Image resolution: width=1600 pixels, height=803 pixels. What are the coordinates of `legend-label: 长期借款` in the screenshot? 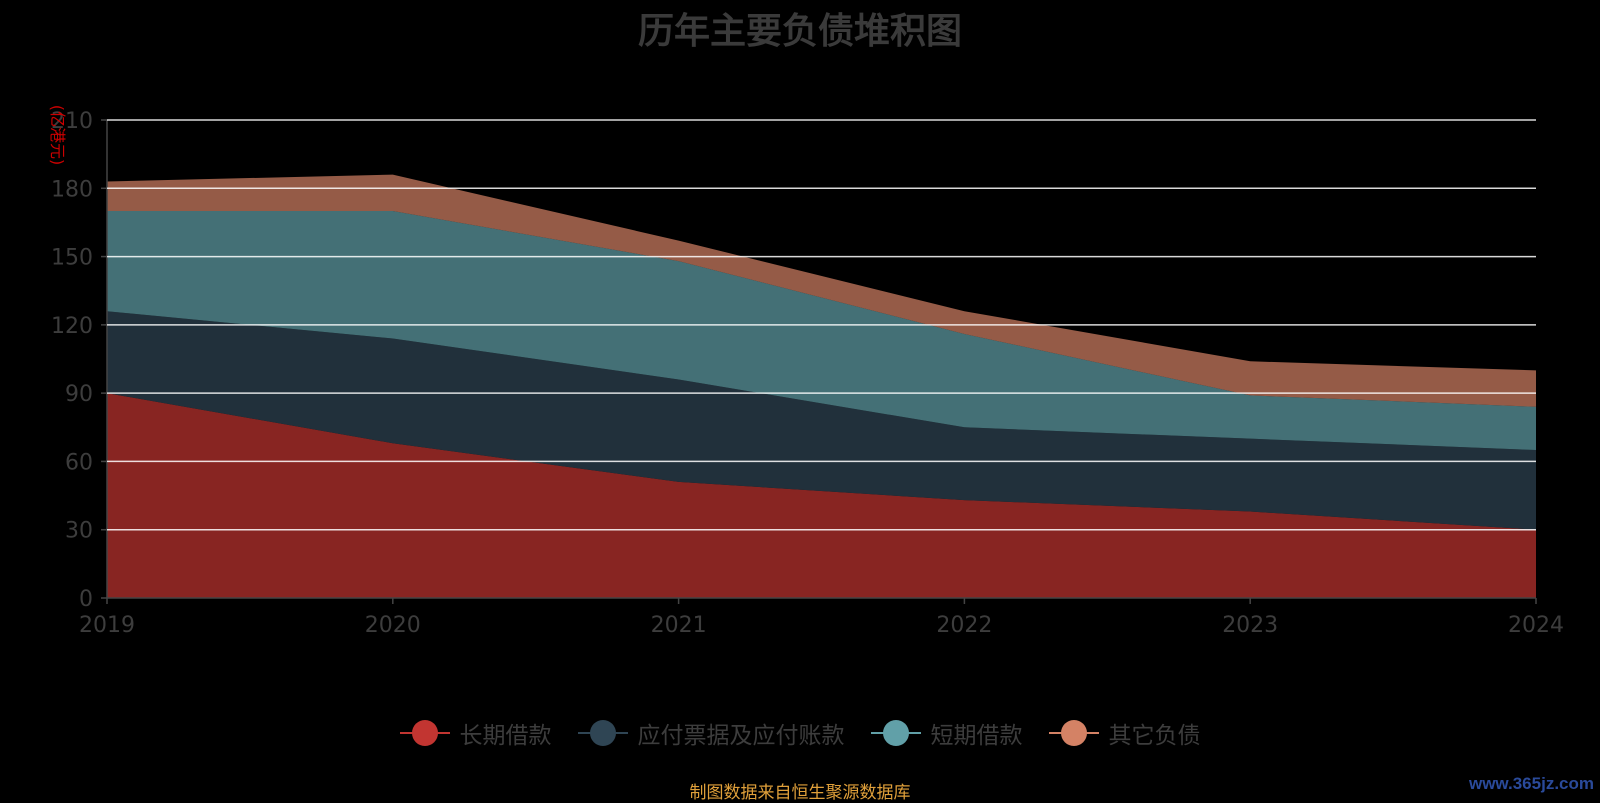 It's located at (505, 736).